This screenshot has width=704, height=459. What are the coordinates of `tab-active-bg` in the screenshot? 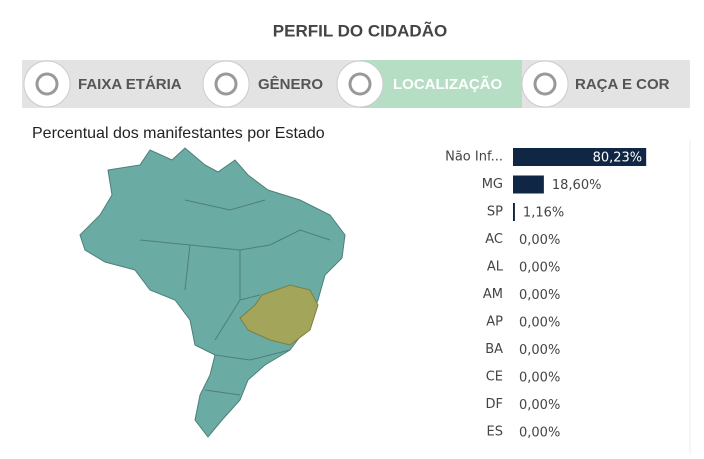 It's located at (441, 84).